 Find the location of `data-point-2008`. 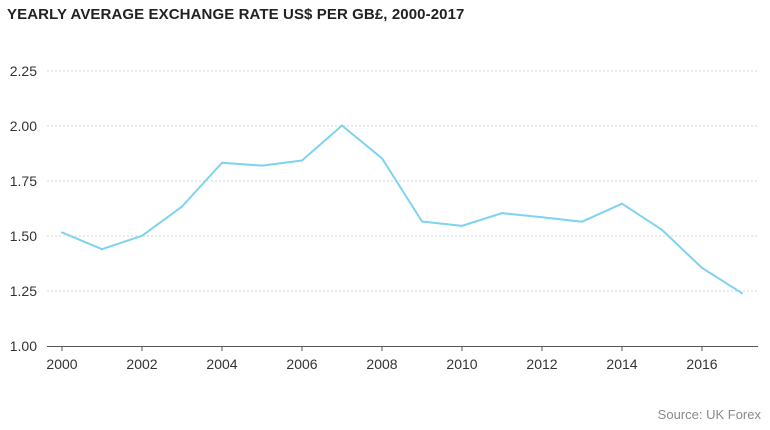

data-point-2008 is located at coordinates (382, 158).